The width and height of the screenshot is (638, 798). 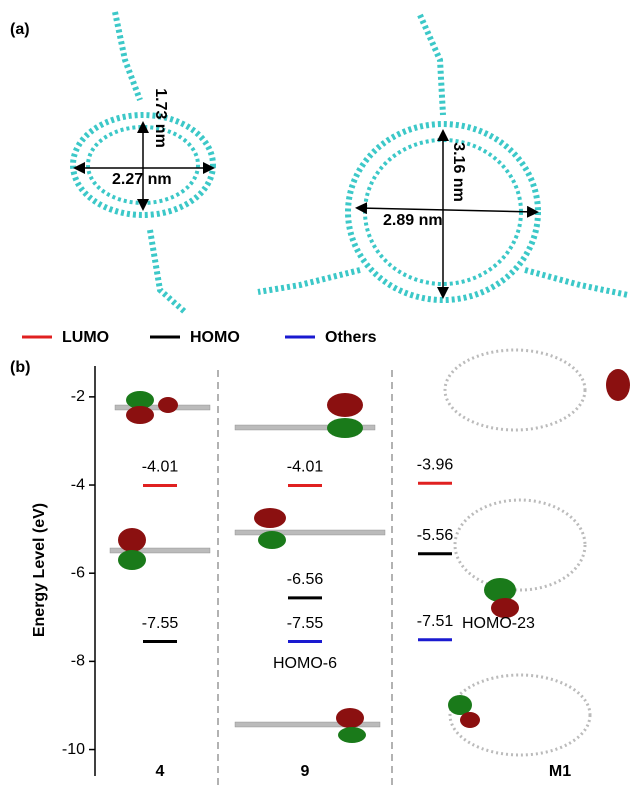 What do you see at coordinates (305, 663) in the screenshot?
I see `annotation: HOMO-6` at bounding box center [305, 663].